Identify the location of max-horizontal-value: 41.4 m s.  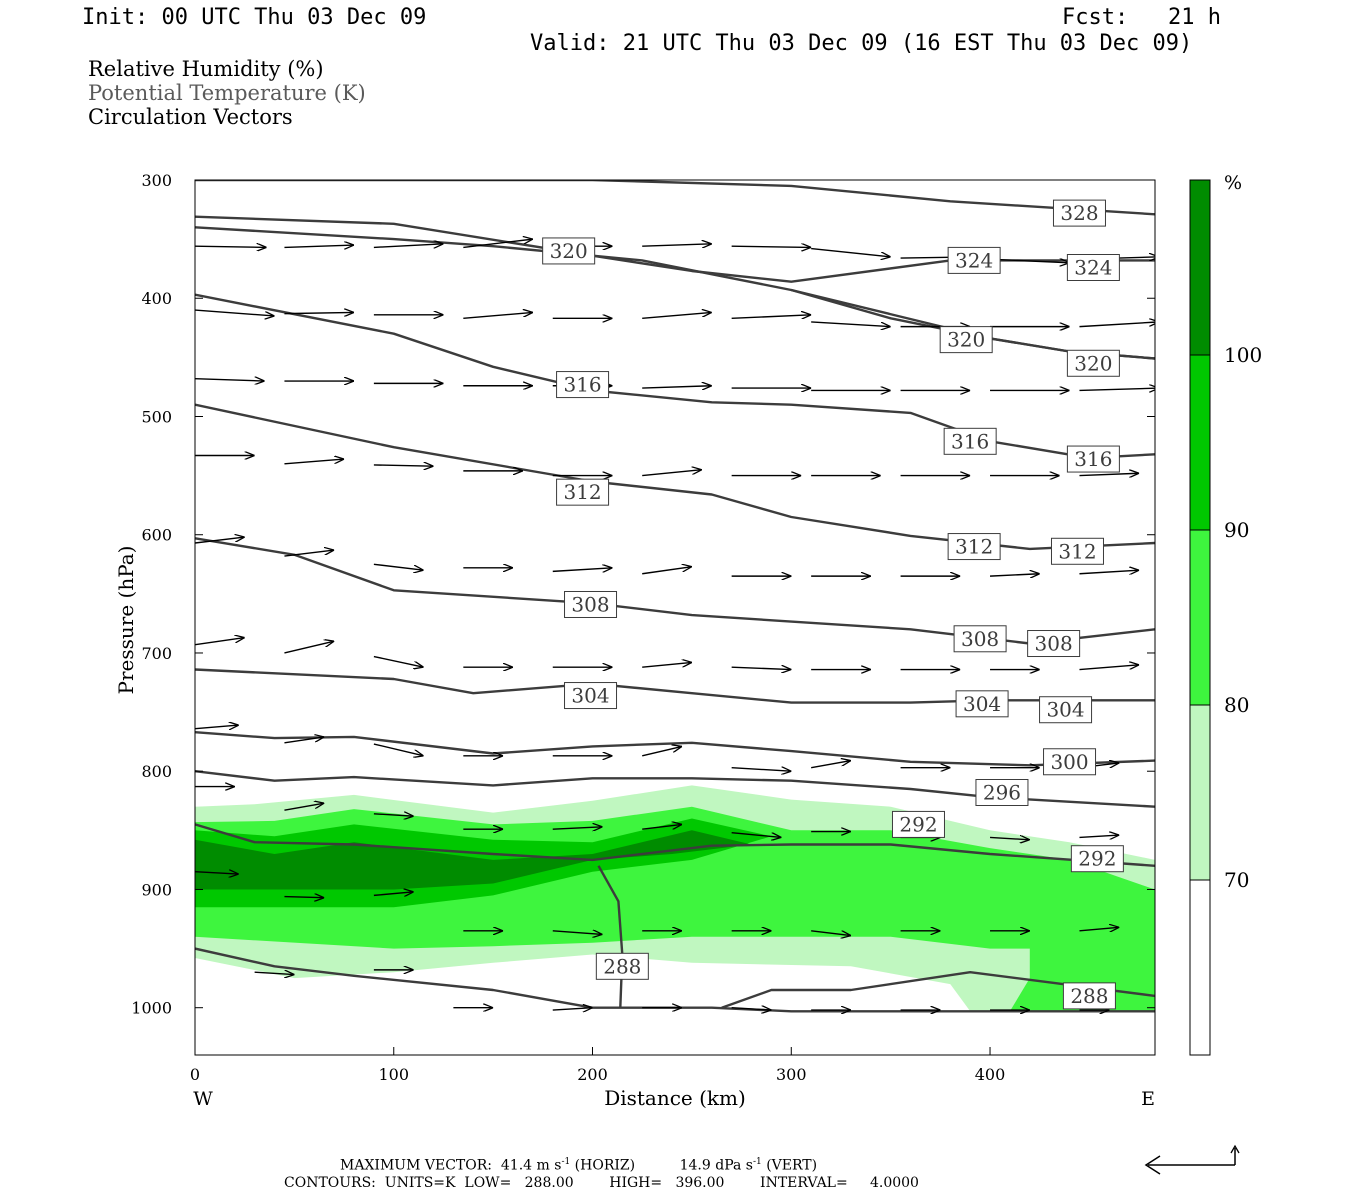
(531, 1165).